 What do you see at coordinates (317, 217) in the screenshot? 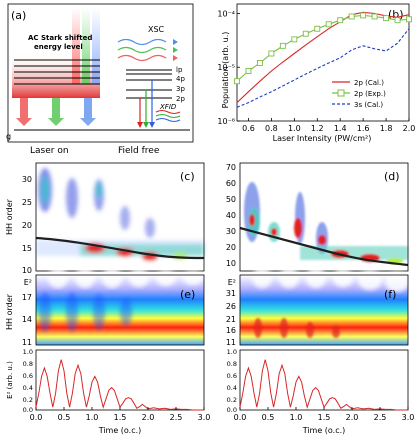
I see `panel-d: (d) 70 60 50 40 30 20 10` at bounding box center [317, 217].